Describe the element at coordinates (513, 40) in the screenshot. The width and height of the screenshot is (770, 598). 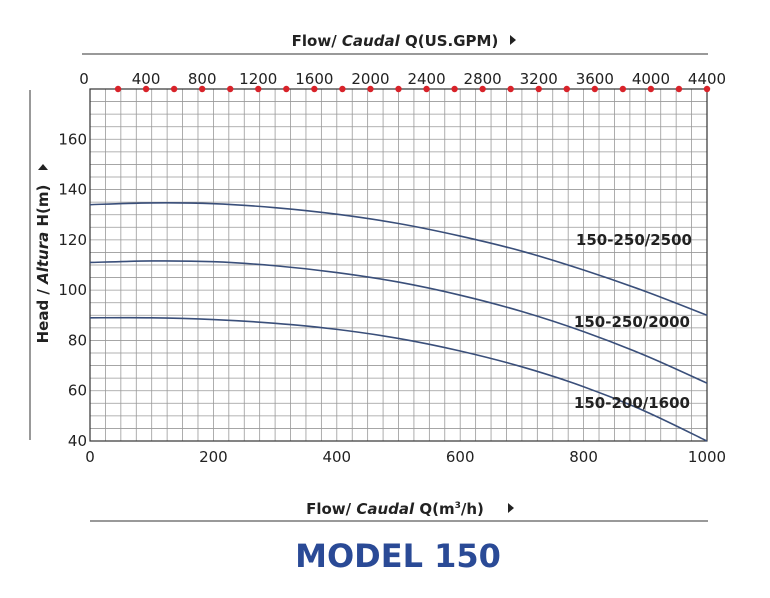
I see `top-axis-arrow-icon` at that location.